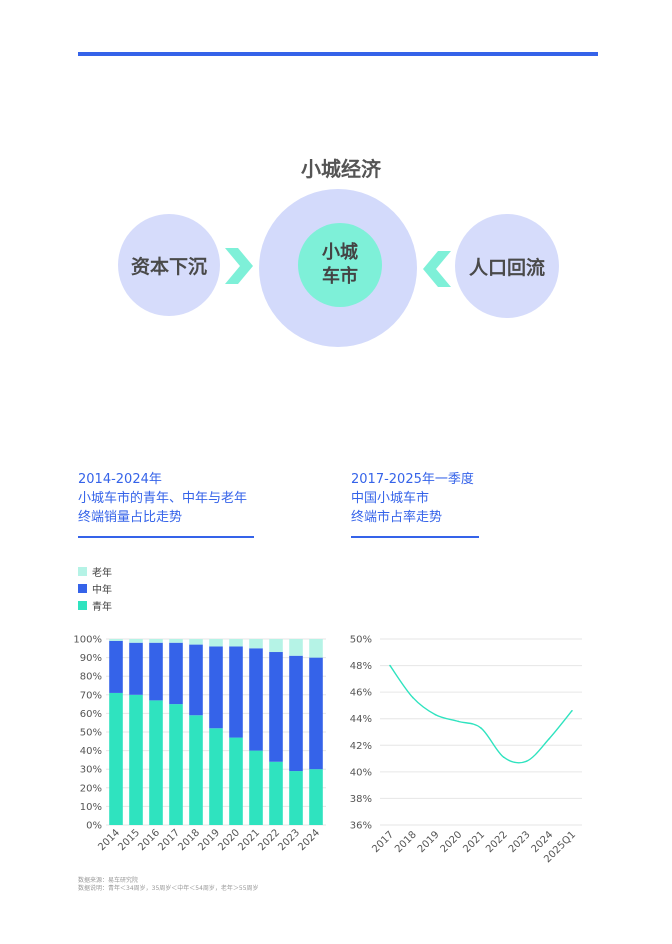 The image size is (672, 944). What do you see at coordinates (437, 269) in the screenshot?
I see `chevron-left-icon` at bounding box center [437, 269].